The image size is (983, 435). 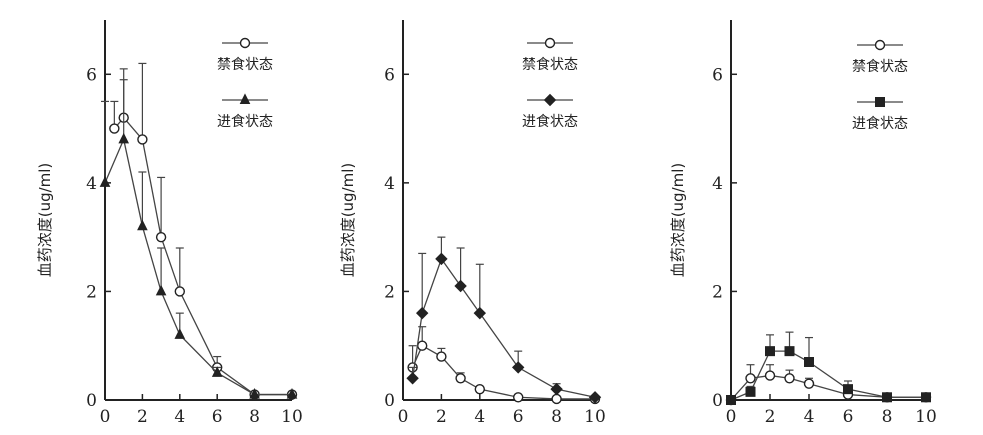 What do you see at coordinates (389, 75) in the screenshot?
I see `chart2-y-tick-label: 6` at bounding box center [389, 75].